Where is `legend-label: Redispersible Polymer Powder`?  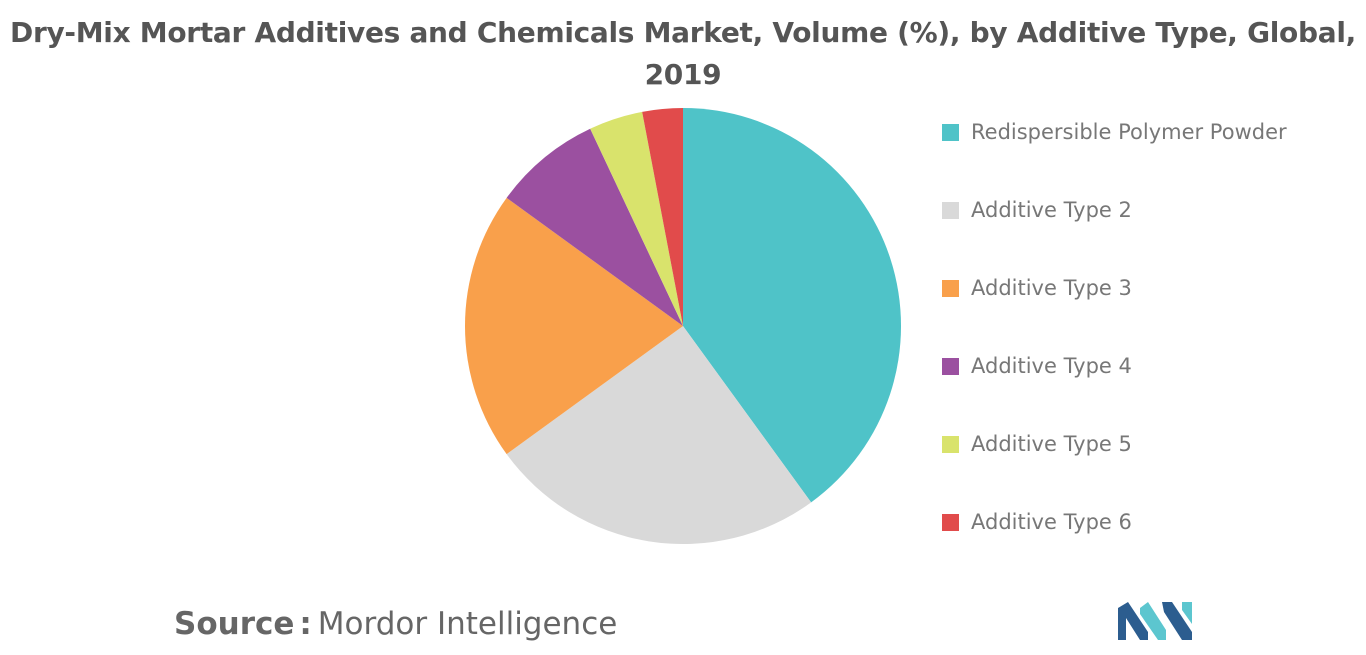 legend-label: Redispersible Polymer Powder is located at coordinates (1129, 132).